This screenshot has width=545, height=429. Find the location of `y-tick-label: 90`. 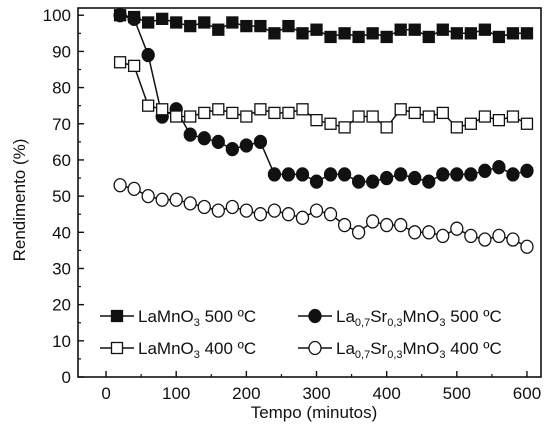

y-tick-label: 90 is located at coordinates (61, 51).